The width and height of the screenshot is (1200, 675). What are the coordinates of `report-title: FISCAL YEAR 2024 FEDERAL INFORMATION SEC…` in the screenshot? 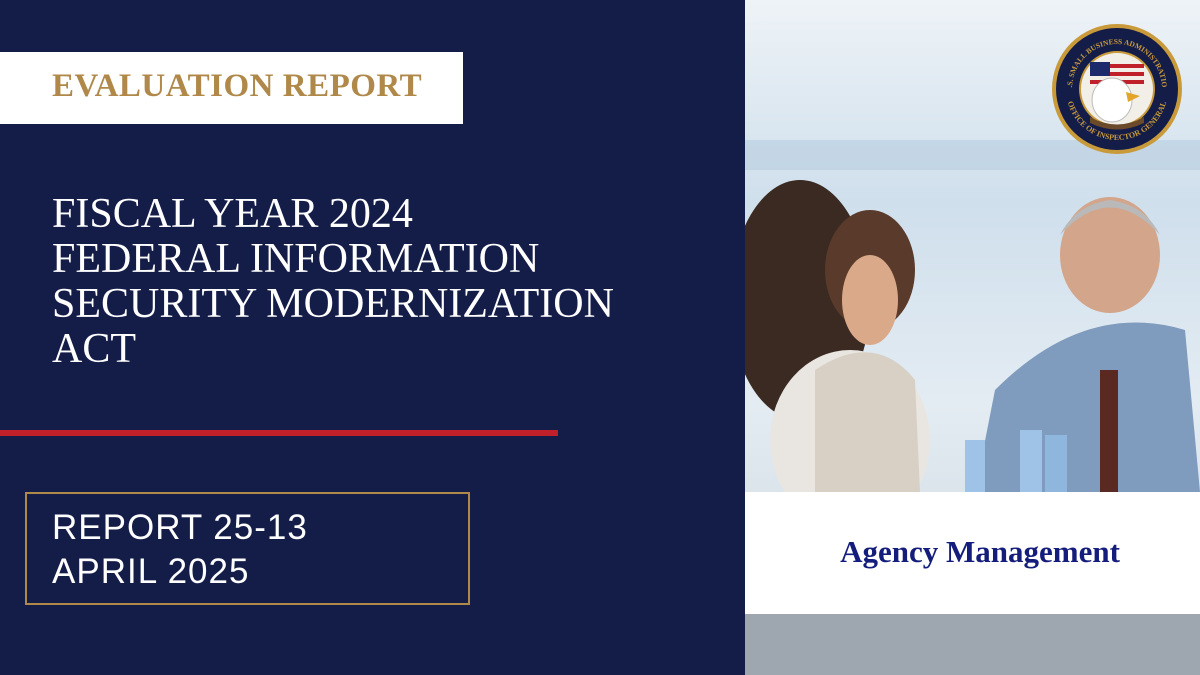 It's located at (333, 282).